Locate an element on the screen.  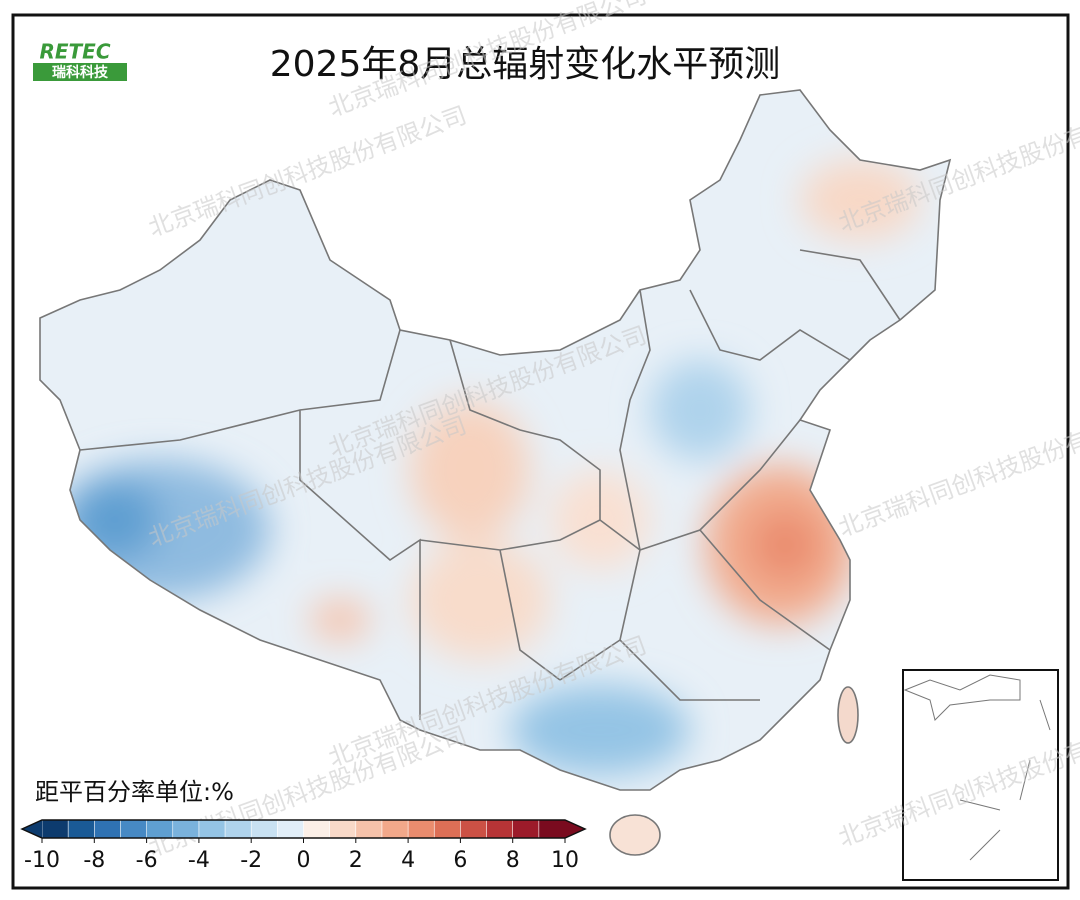
colorbar-tick-label: -8 is located at coordinates (94, 860).